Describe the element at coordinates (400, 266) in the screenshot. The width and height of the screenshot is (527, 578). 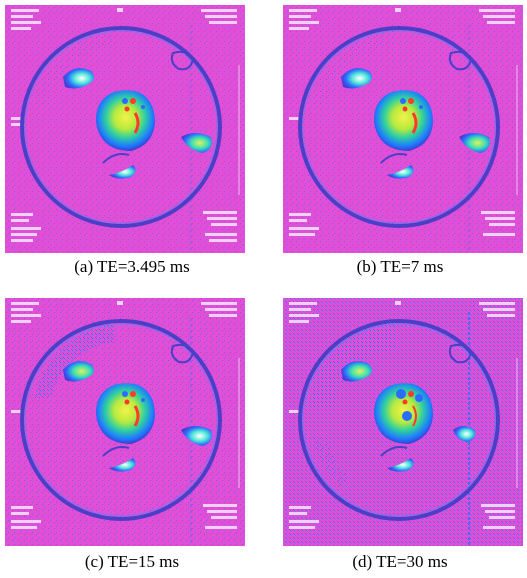
I see `caption-b: (b) TE=7 ms` at that location.